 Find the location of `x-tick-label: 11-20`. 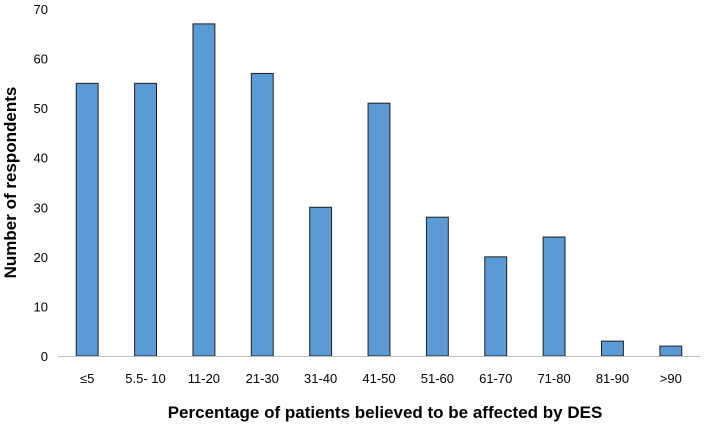

x-tick-label: 11-20 is located at coordinates (204, 378).